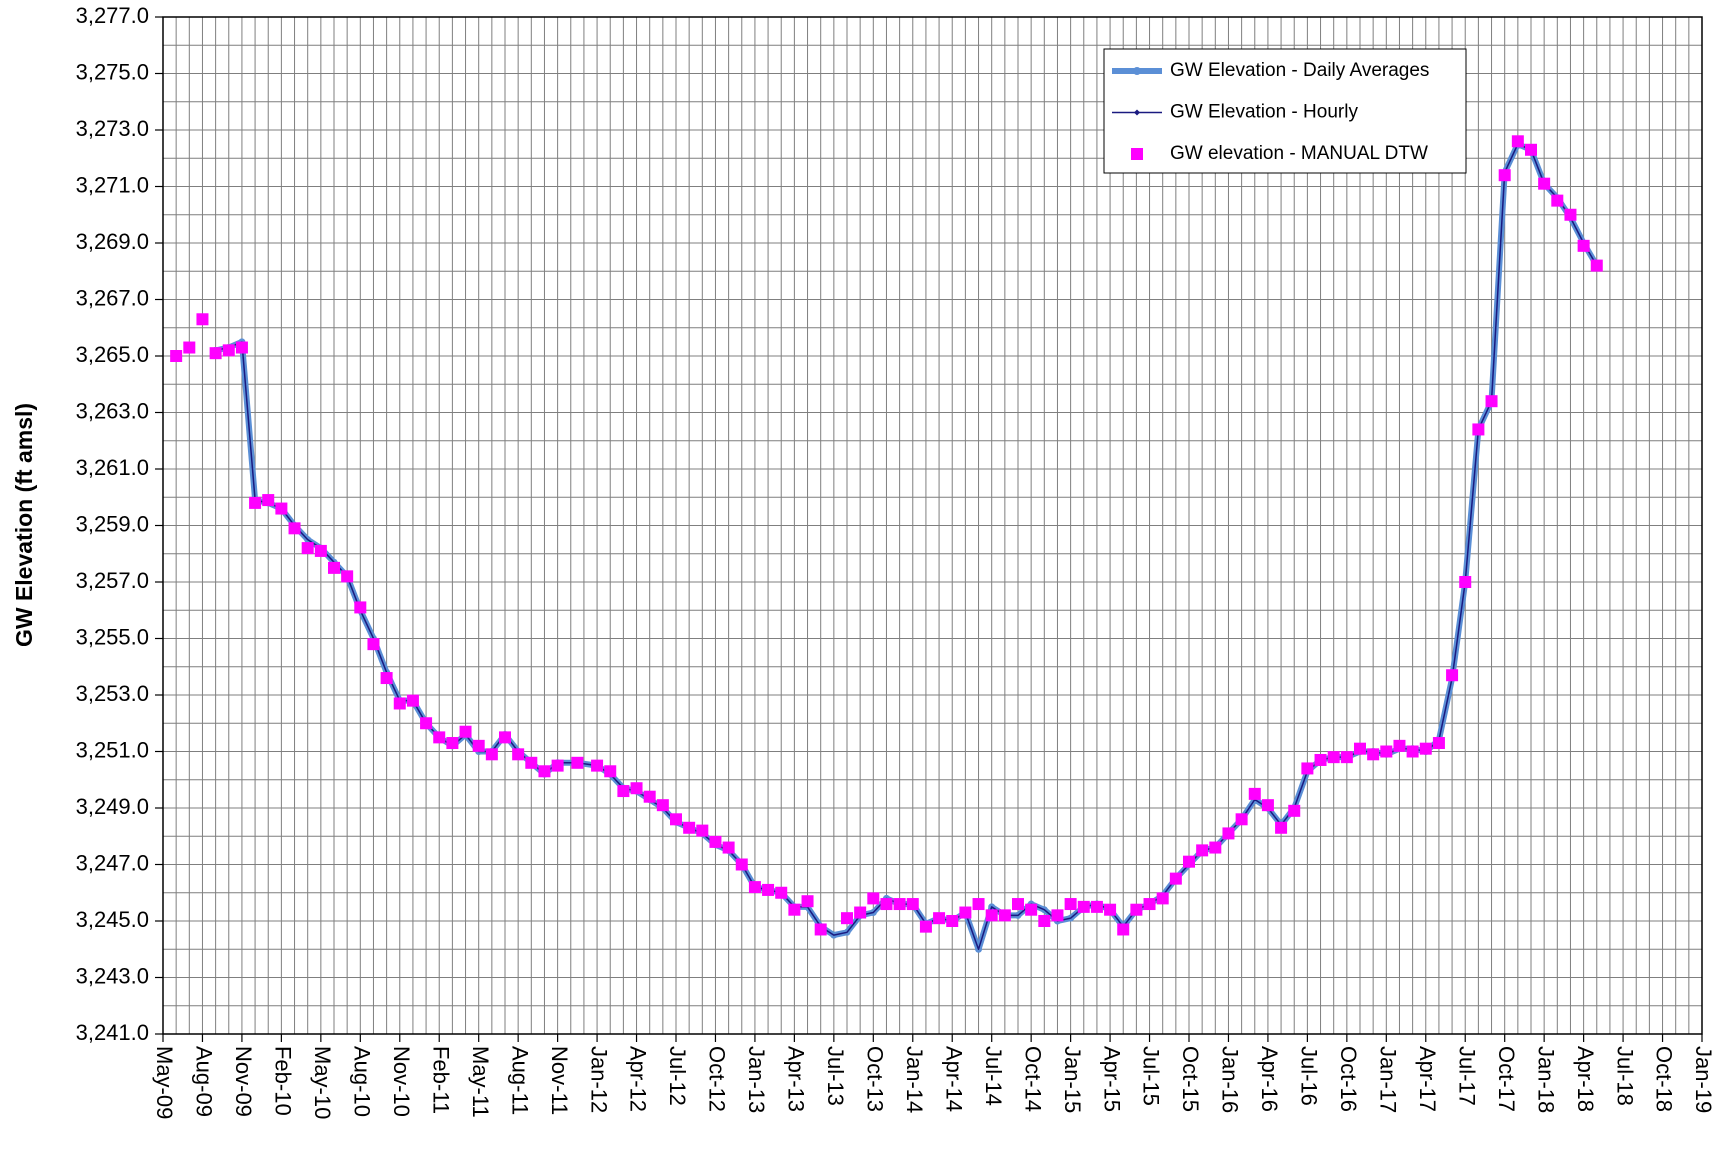 This screenshot has width=1722, height=1149. I want to click on x-tick-label: Apr-12, so click(638, 1079).